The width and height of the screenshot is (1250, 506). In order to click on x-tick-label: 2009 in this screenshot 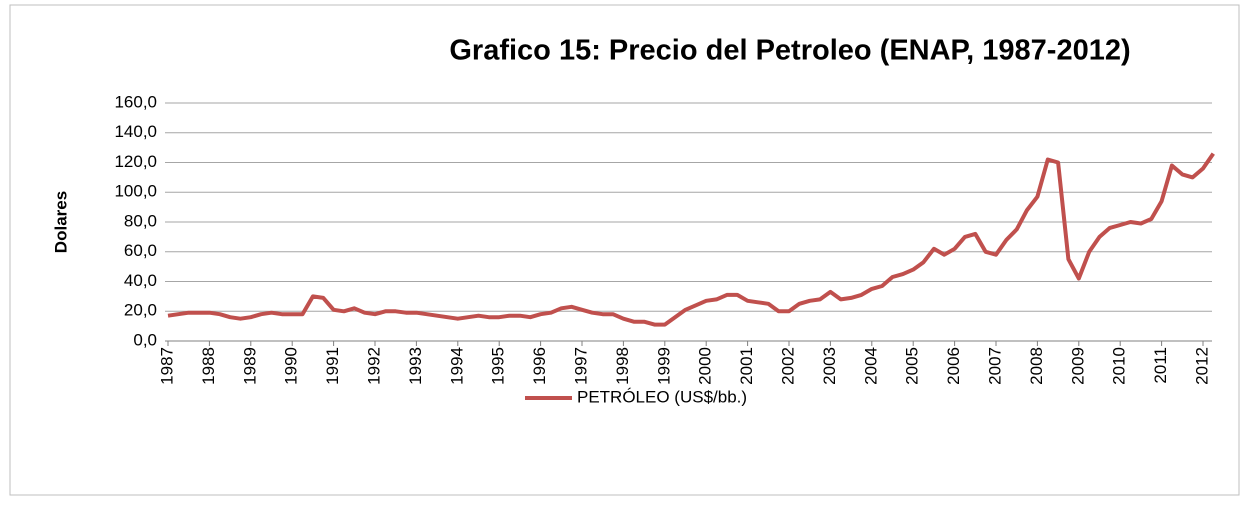, I will do `click(1077, 366)`.